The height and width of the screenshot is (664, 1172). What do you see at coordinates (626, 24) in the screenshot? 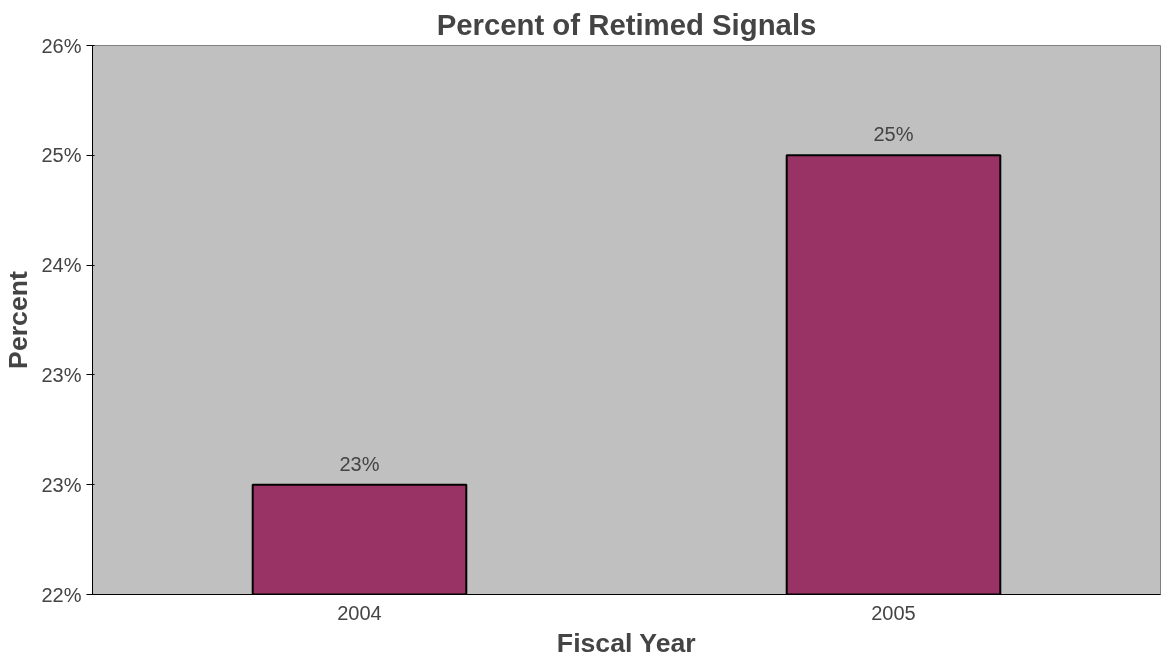
I see `chart-title: Percent of Retimed Signals` at bounding box center [626, 24].